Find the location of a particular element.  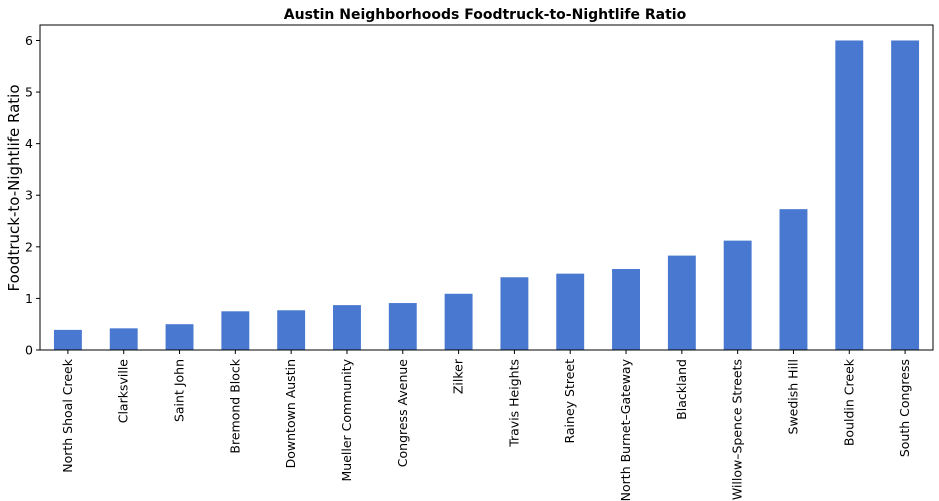

x-tick-label-5: Mueller Community is located at coordinates (346, 419).